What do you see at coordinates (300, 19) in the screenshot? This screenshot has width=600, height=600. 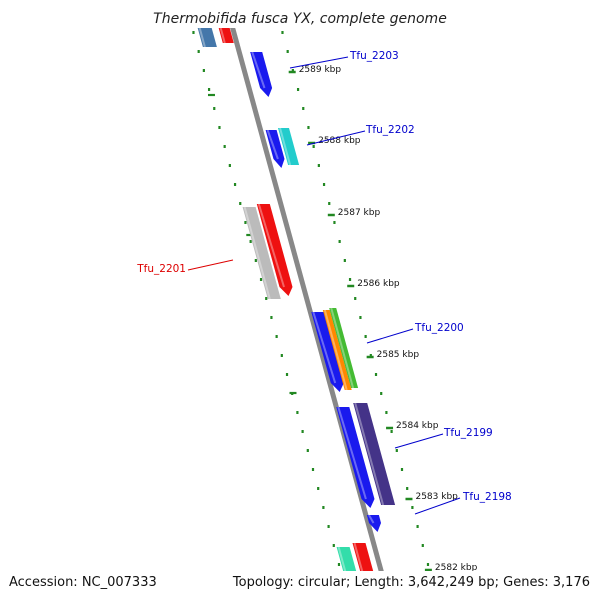 I see `map-title: Thermobifida fusca YX, complete genome` at bounding box center [300, 19].